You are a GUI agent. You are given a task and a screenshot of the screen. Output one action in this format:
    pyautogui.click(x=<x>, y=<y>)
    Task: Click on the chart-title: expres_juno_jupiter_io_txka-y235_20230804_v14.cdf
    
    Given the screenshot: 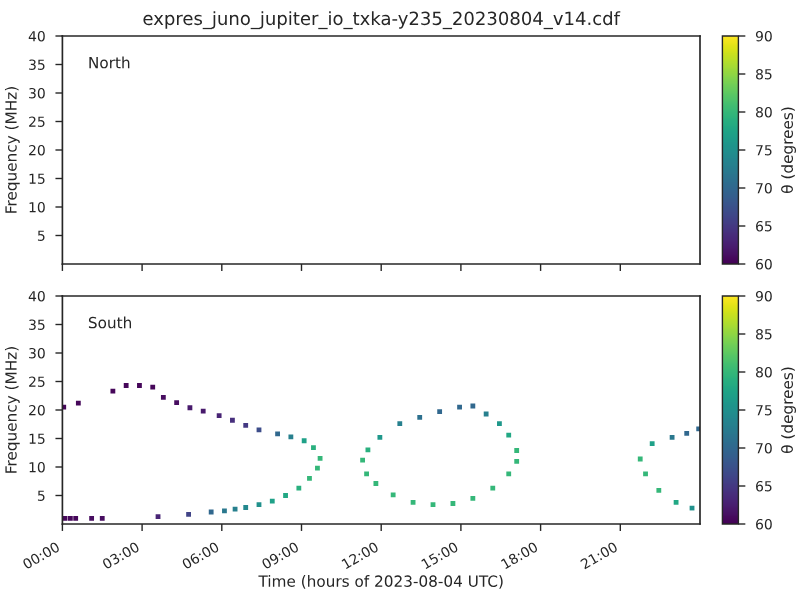 What is the action you would take?
    pyautogui.click(x=382, y=20)
    